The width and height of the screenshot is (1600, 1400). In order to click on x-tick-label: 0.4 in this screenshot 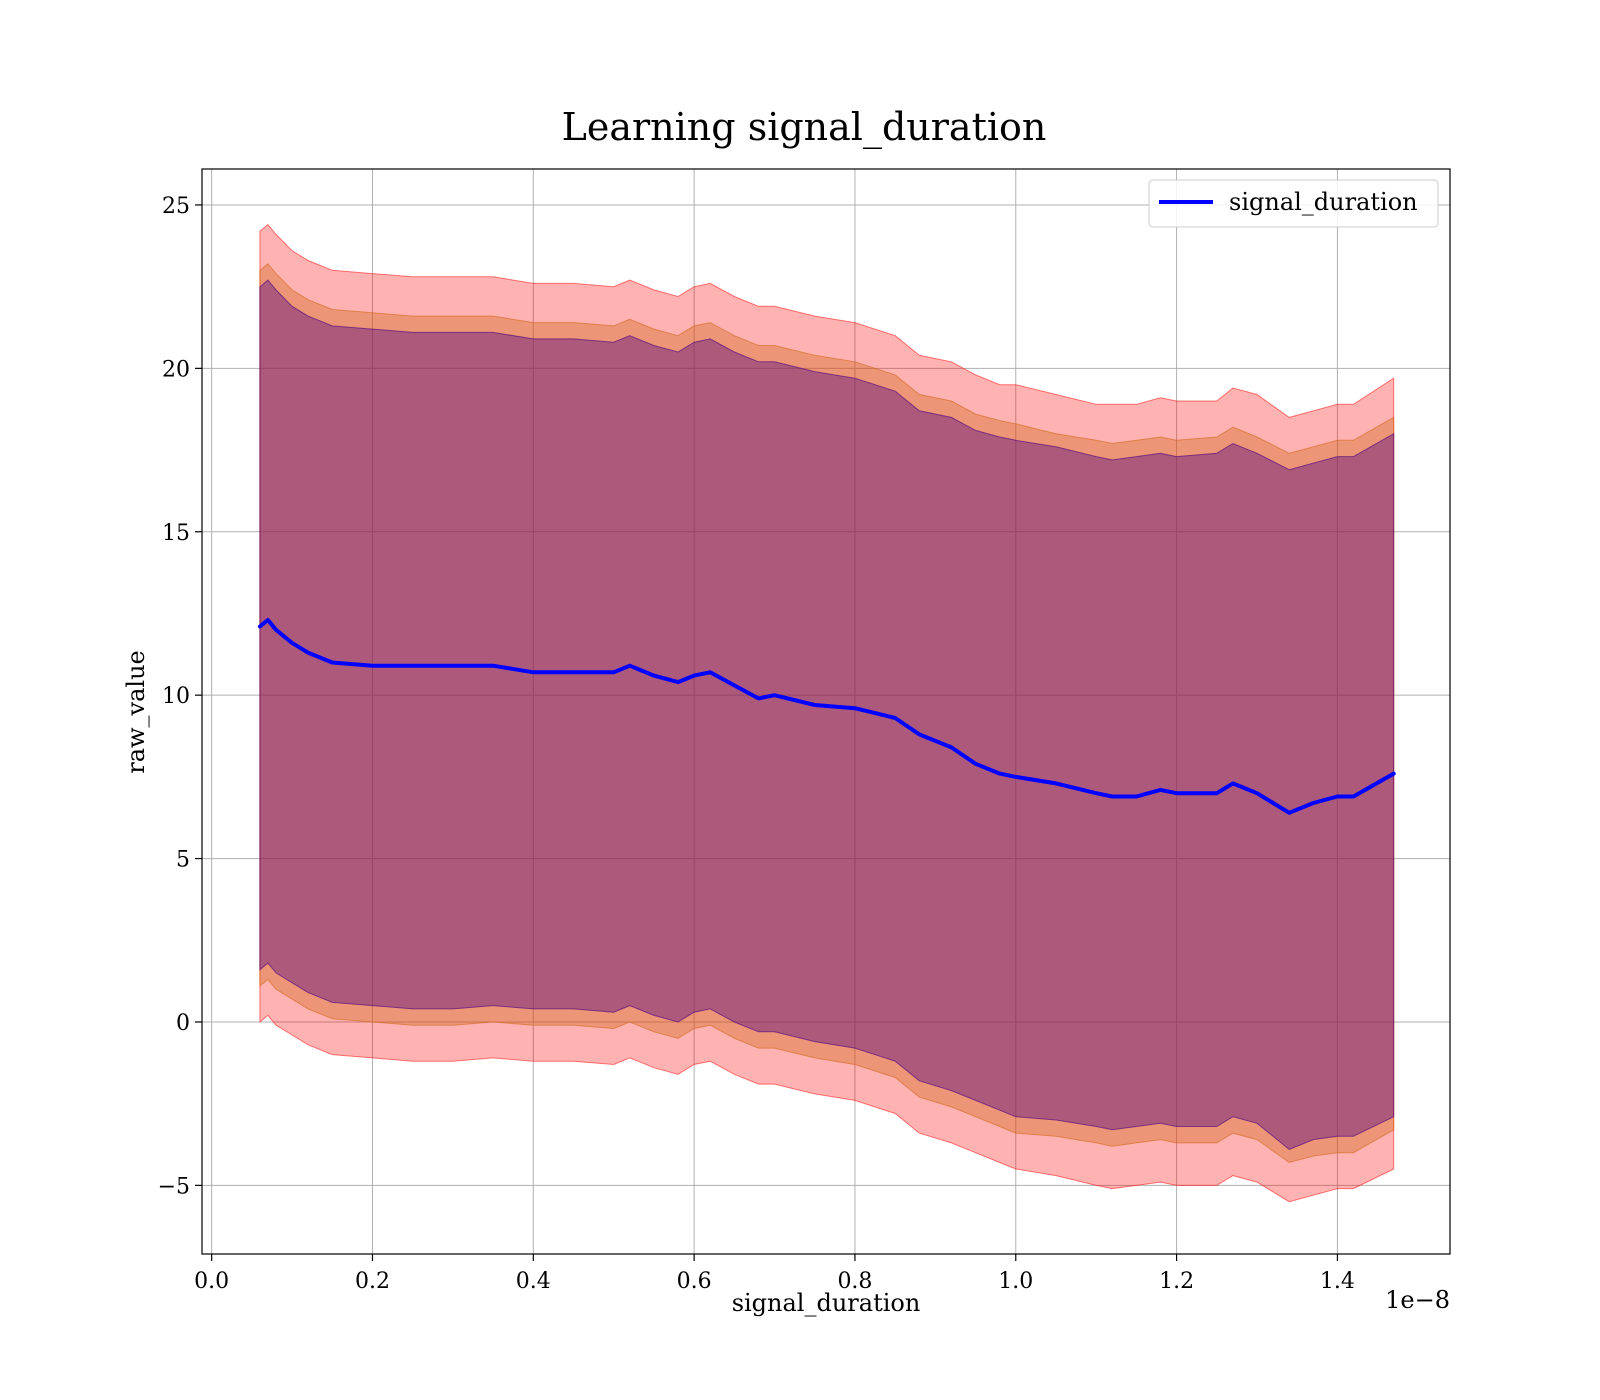, I will do `click(533, 1281)`.